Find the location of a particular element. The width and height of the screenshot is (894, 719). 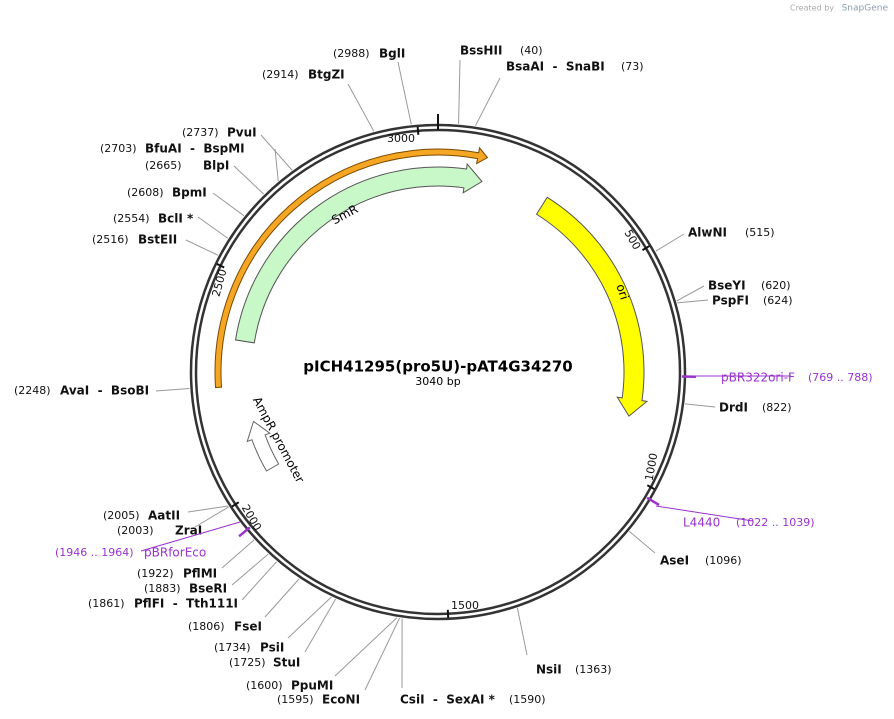

scale-label: 1500 is located at coordinates (465, 605).